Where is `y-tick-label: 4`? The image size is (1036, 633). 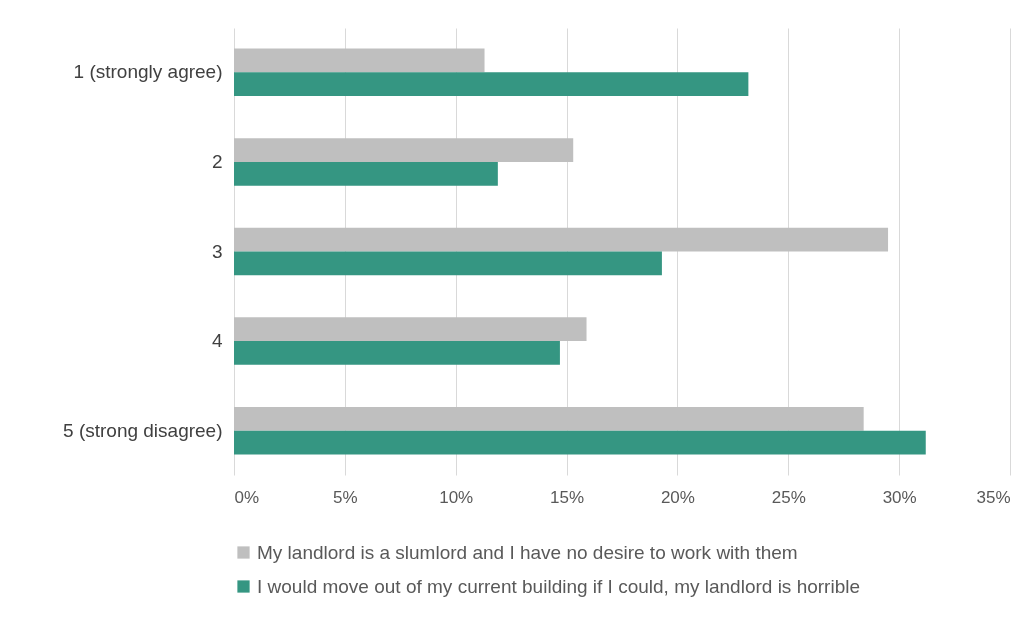
y-tick-label: 4 is located at coordinates (217, 341).